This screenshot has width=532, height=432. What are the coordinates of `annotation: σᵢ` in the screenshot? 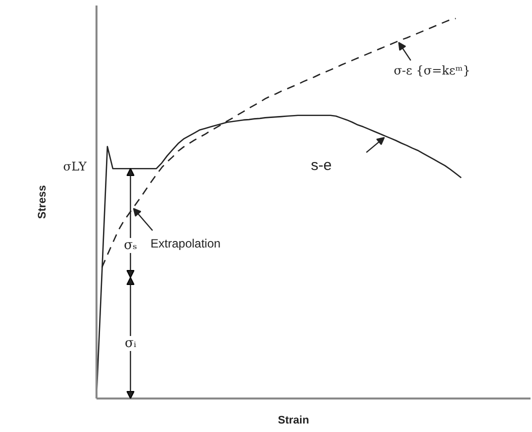 It's located at (130, 343).